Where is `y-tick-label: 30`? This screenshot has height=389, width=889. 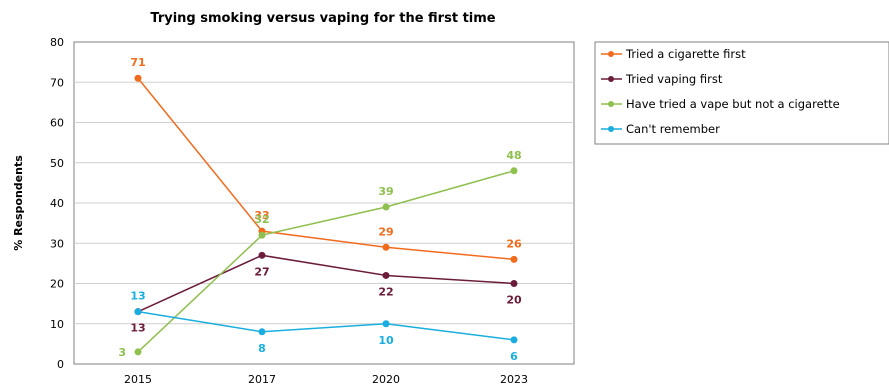
y-tick-label: 30 is located at coordinates (57, 243).